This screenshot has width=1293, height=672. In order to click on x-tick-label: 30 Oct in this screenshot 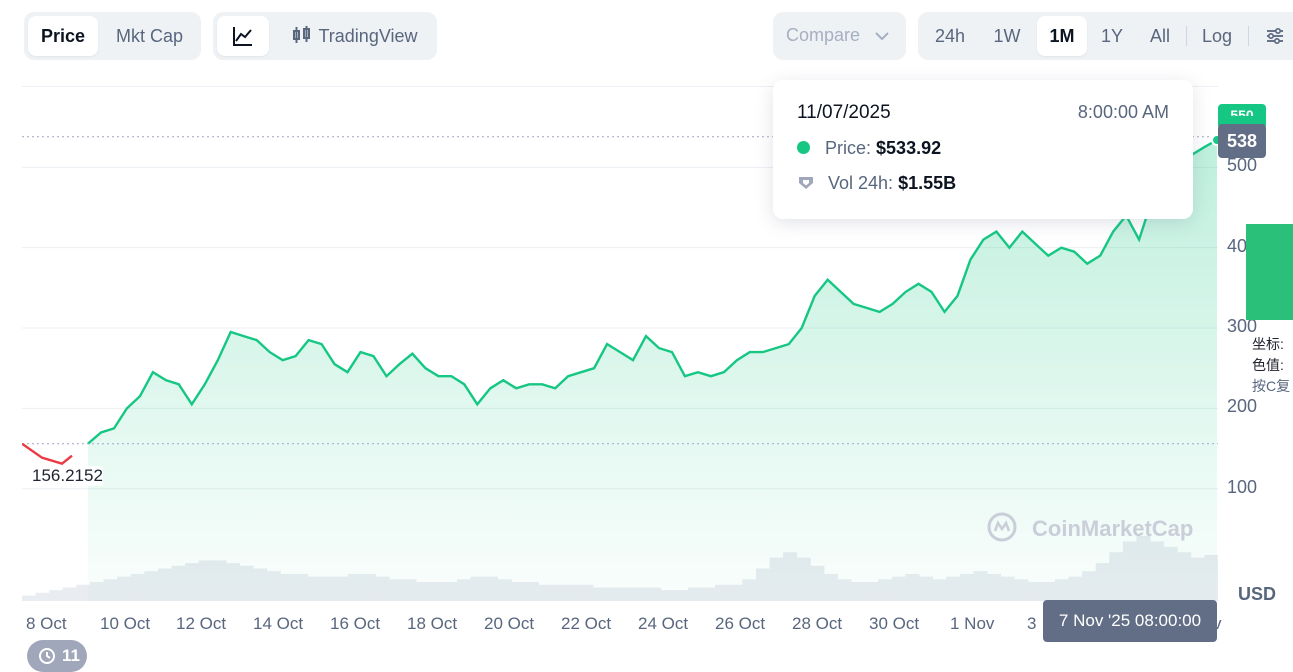, I will do `click(894, 623)`.